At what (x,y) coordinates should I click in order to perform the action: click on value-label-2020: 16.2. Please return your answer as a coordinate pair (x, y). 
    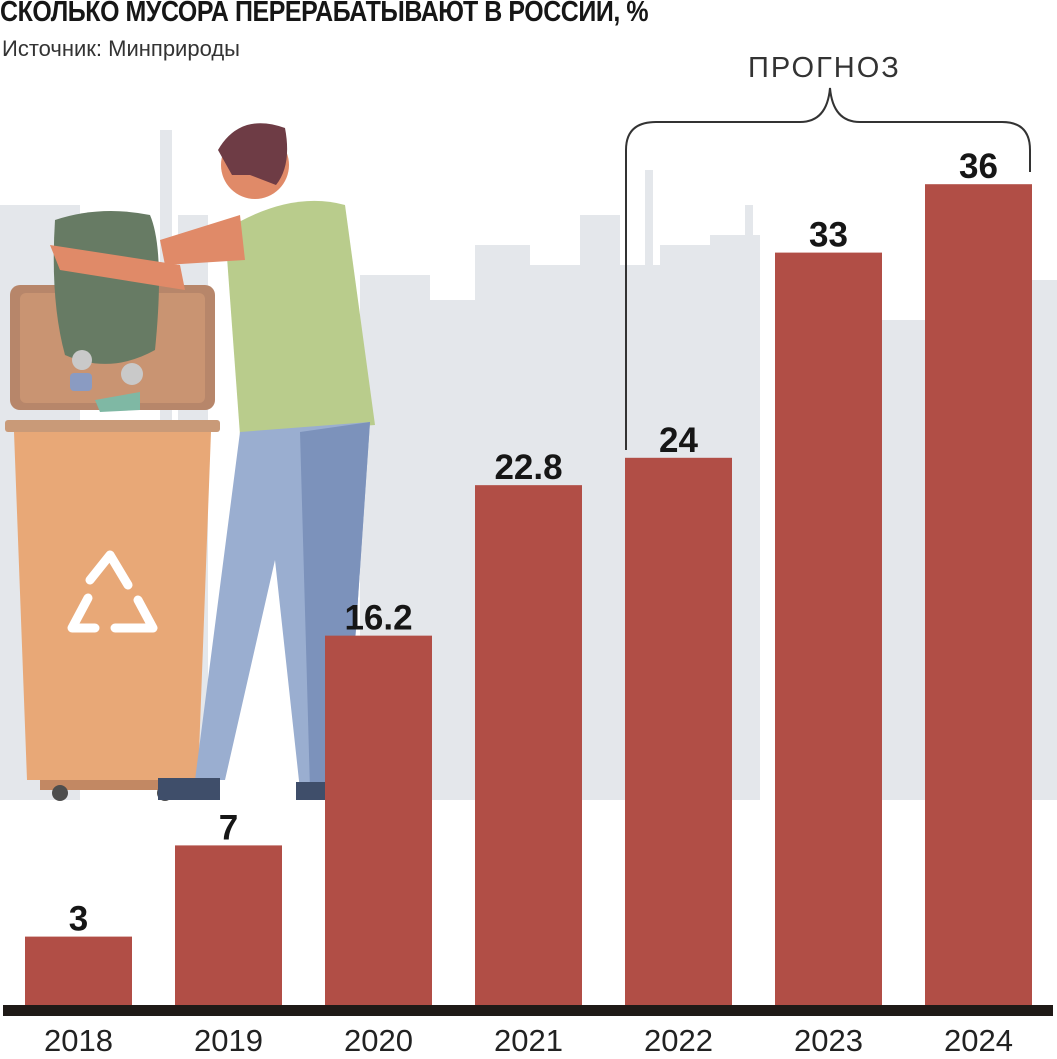
    Looking at the image, I should click on (378, 618).